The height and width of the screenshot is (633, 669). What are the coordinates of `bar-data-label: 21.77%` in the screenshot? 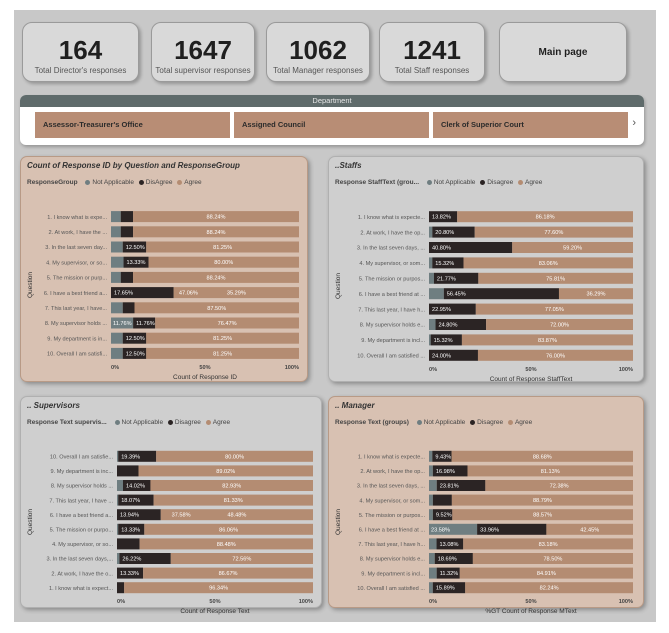 It's located at (446, 279).